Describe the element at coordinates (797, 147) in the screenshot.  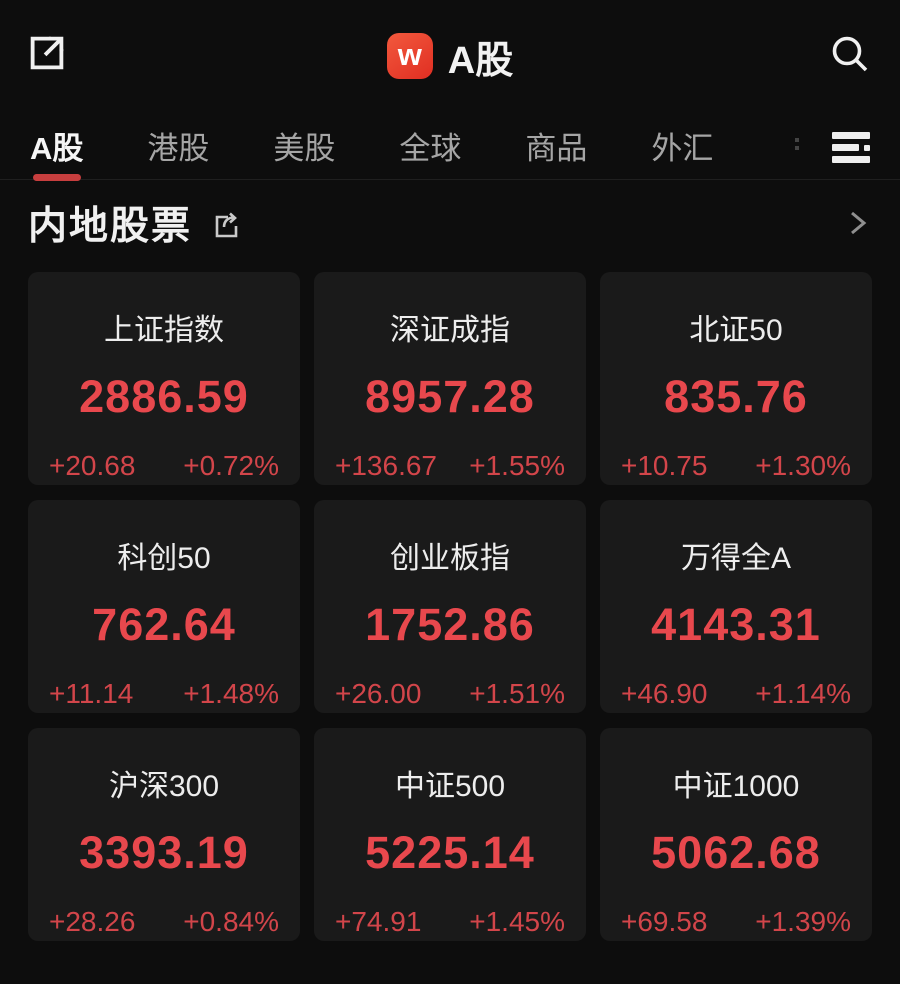
I see `partial-tab-sliver` at that location.